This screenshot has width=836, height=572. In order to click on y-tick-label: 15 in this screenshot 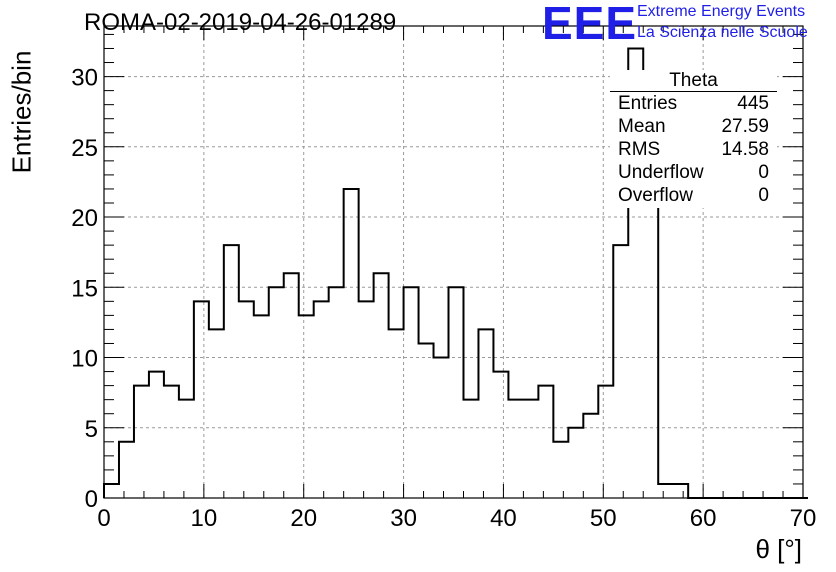, I will do `click(84, 288)`.